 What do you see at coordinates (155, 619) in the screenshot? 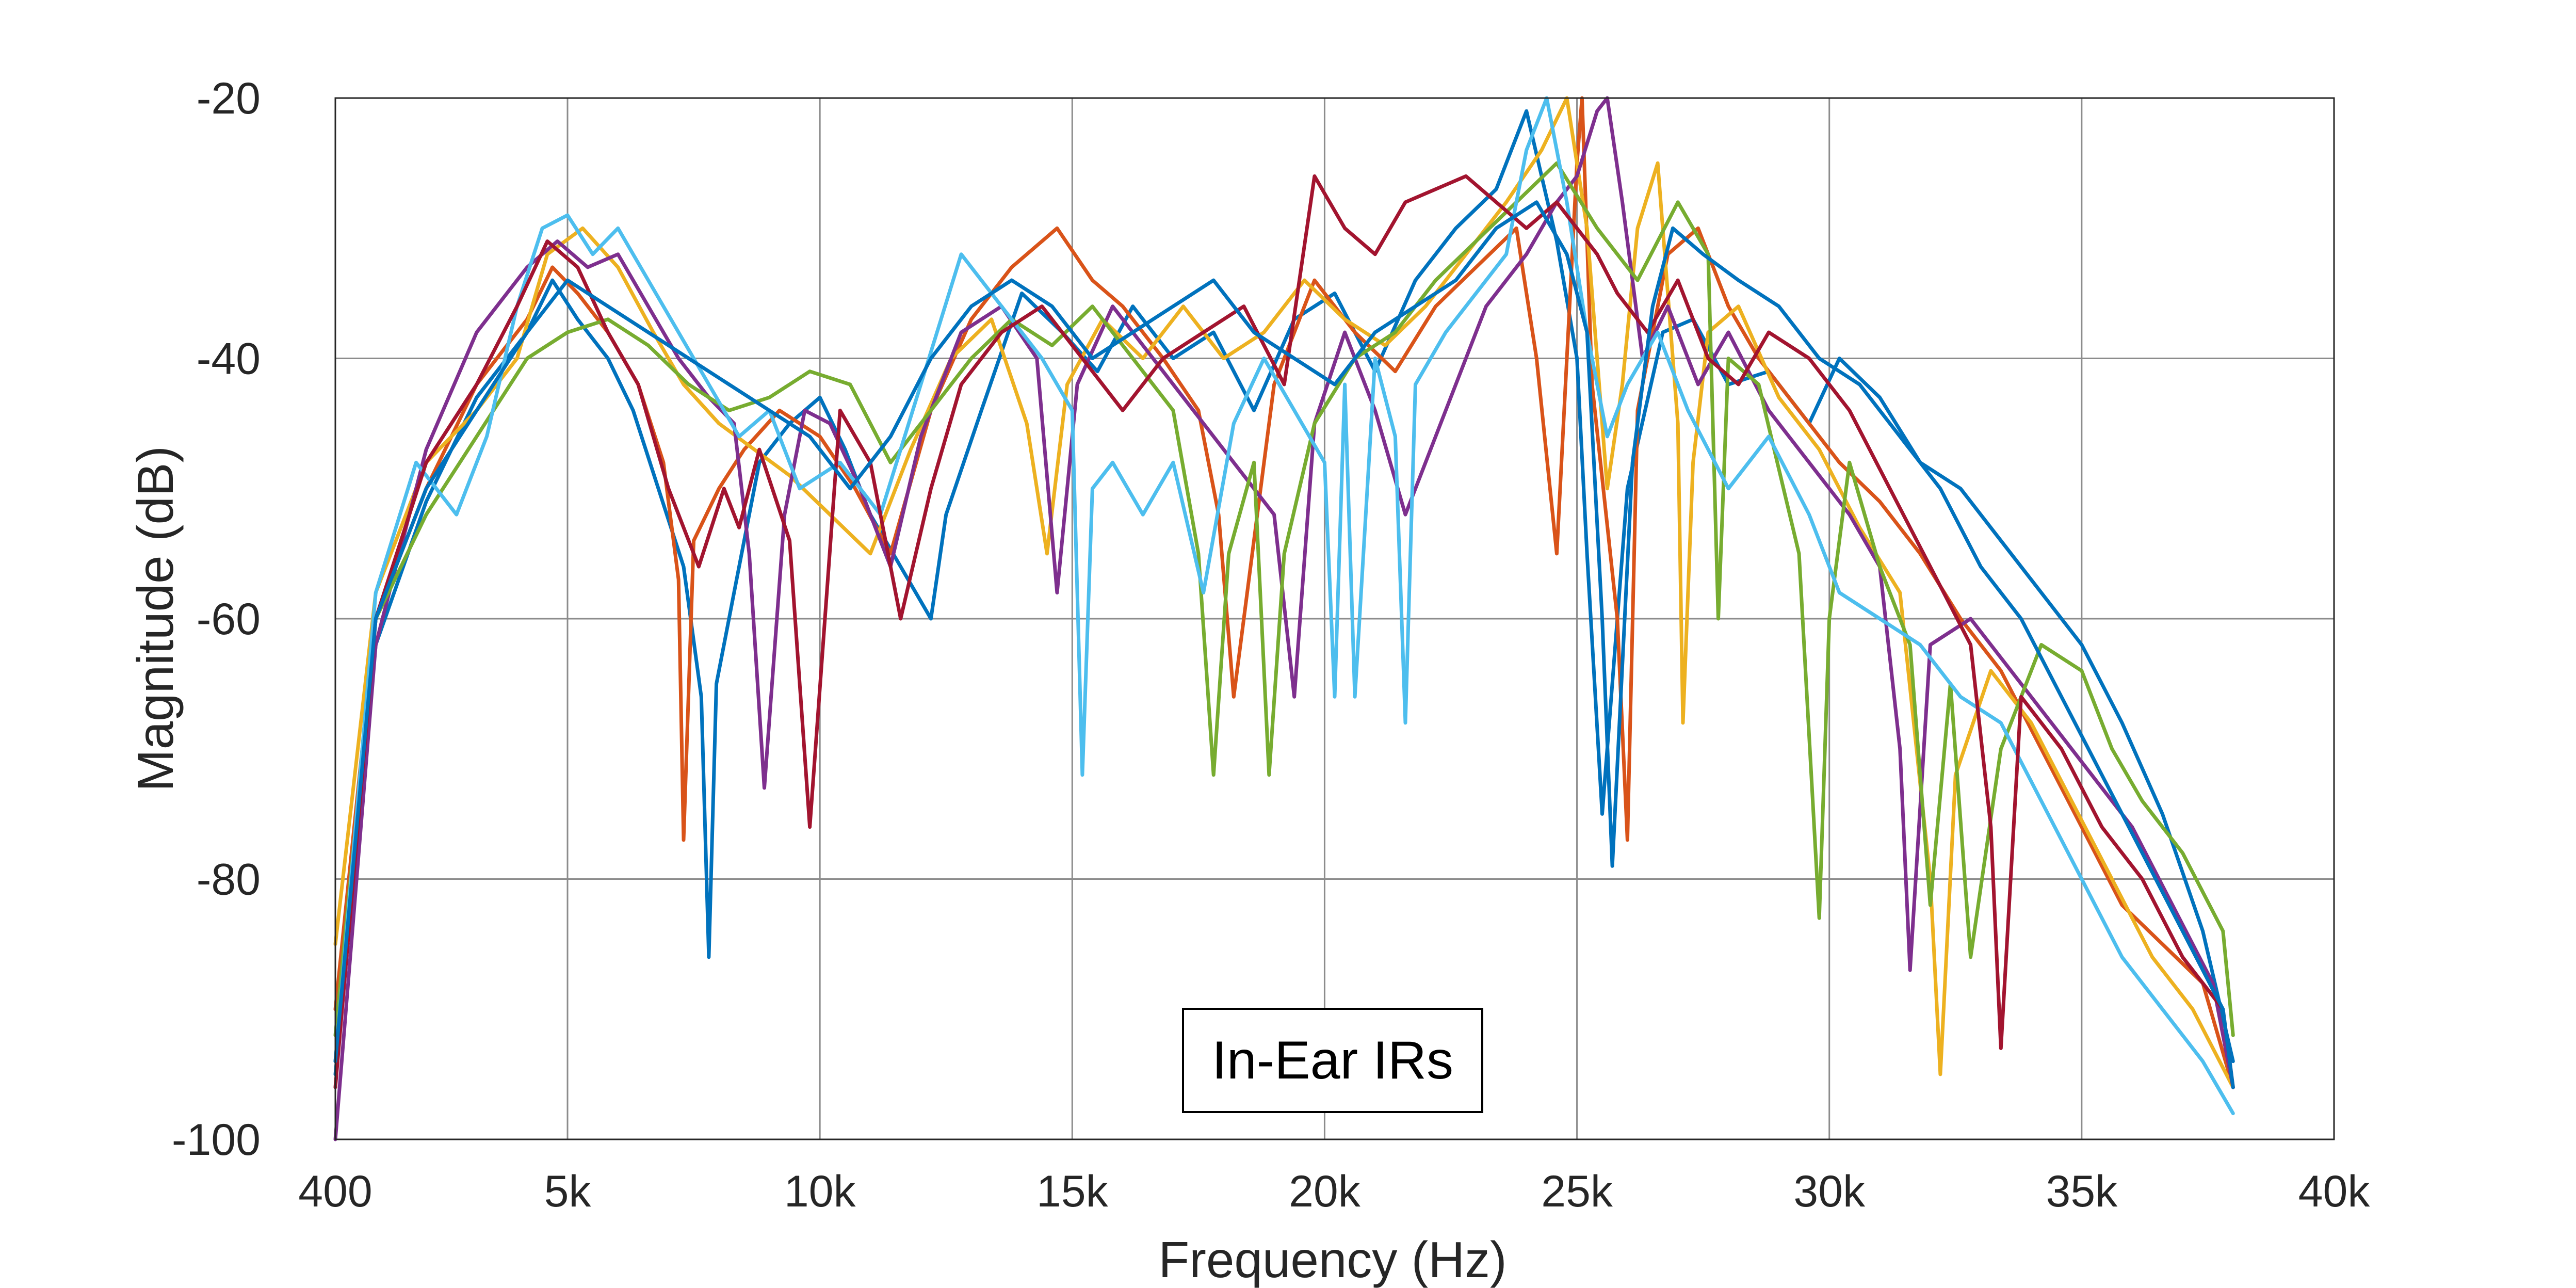
I see `y-axis-title: Magnitude (dB)` at bounding box center [155, 619].